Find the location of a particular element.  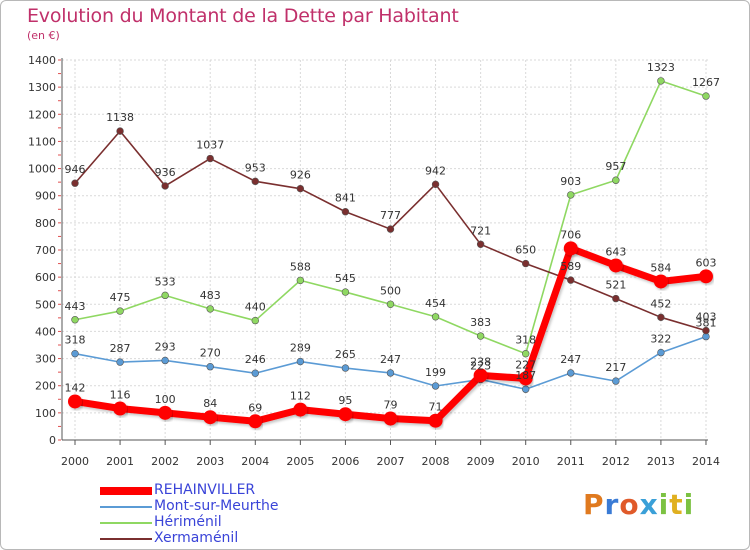

data-label-Hériménil: 533 is located at coordinates (165, 281).